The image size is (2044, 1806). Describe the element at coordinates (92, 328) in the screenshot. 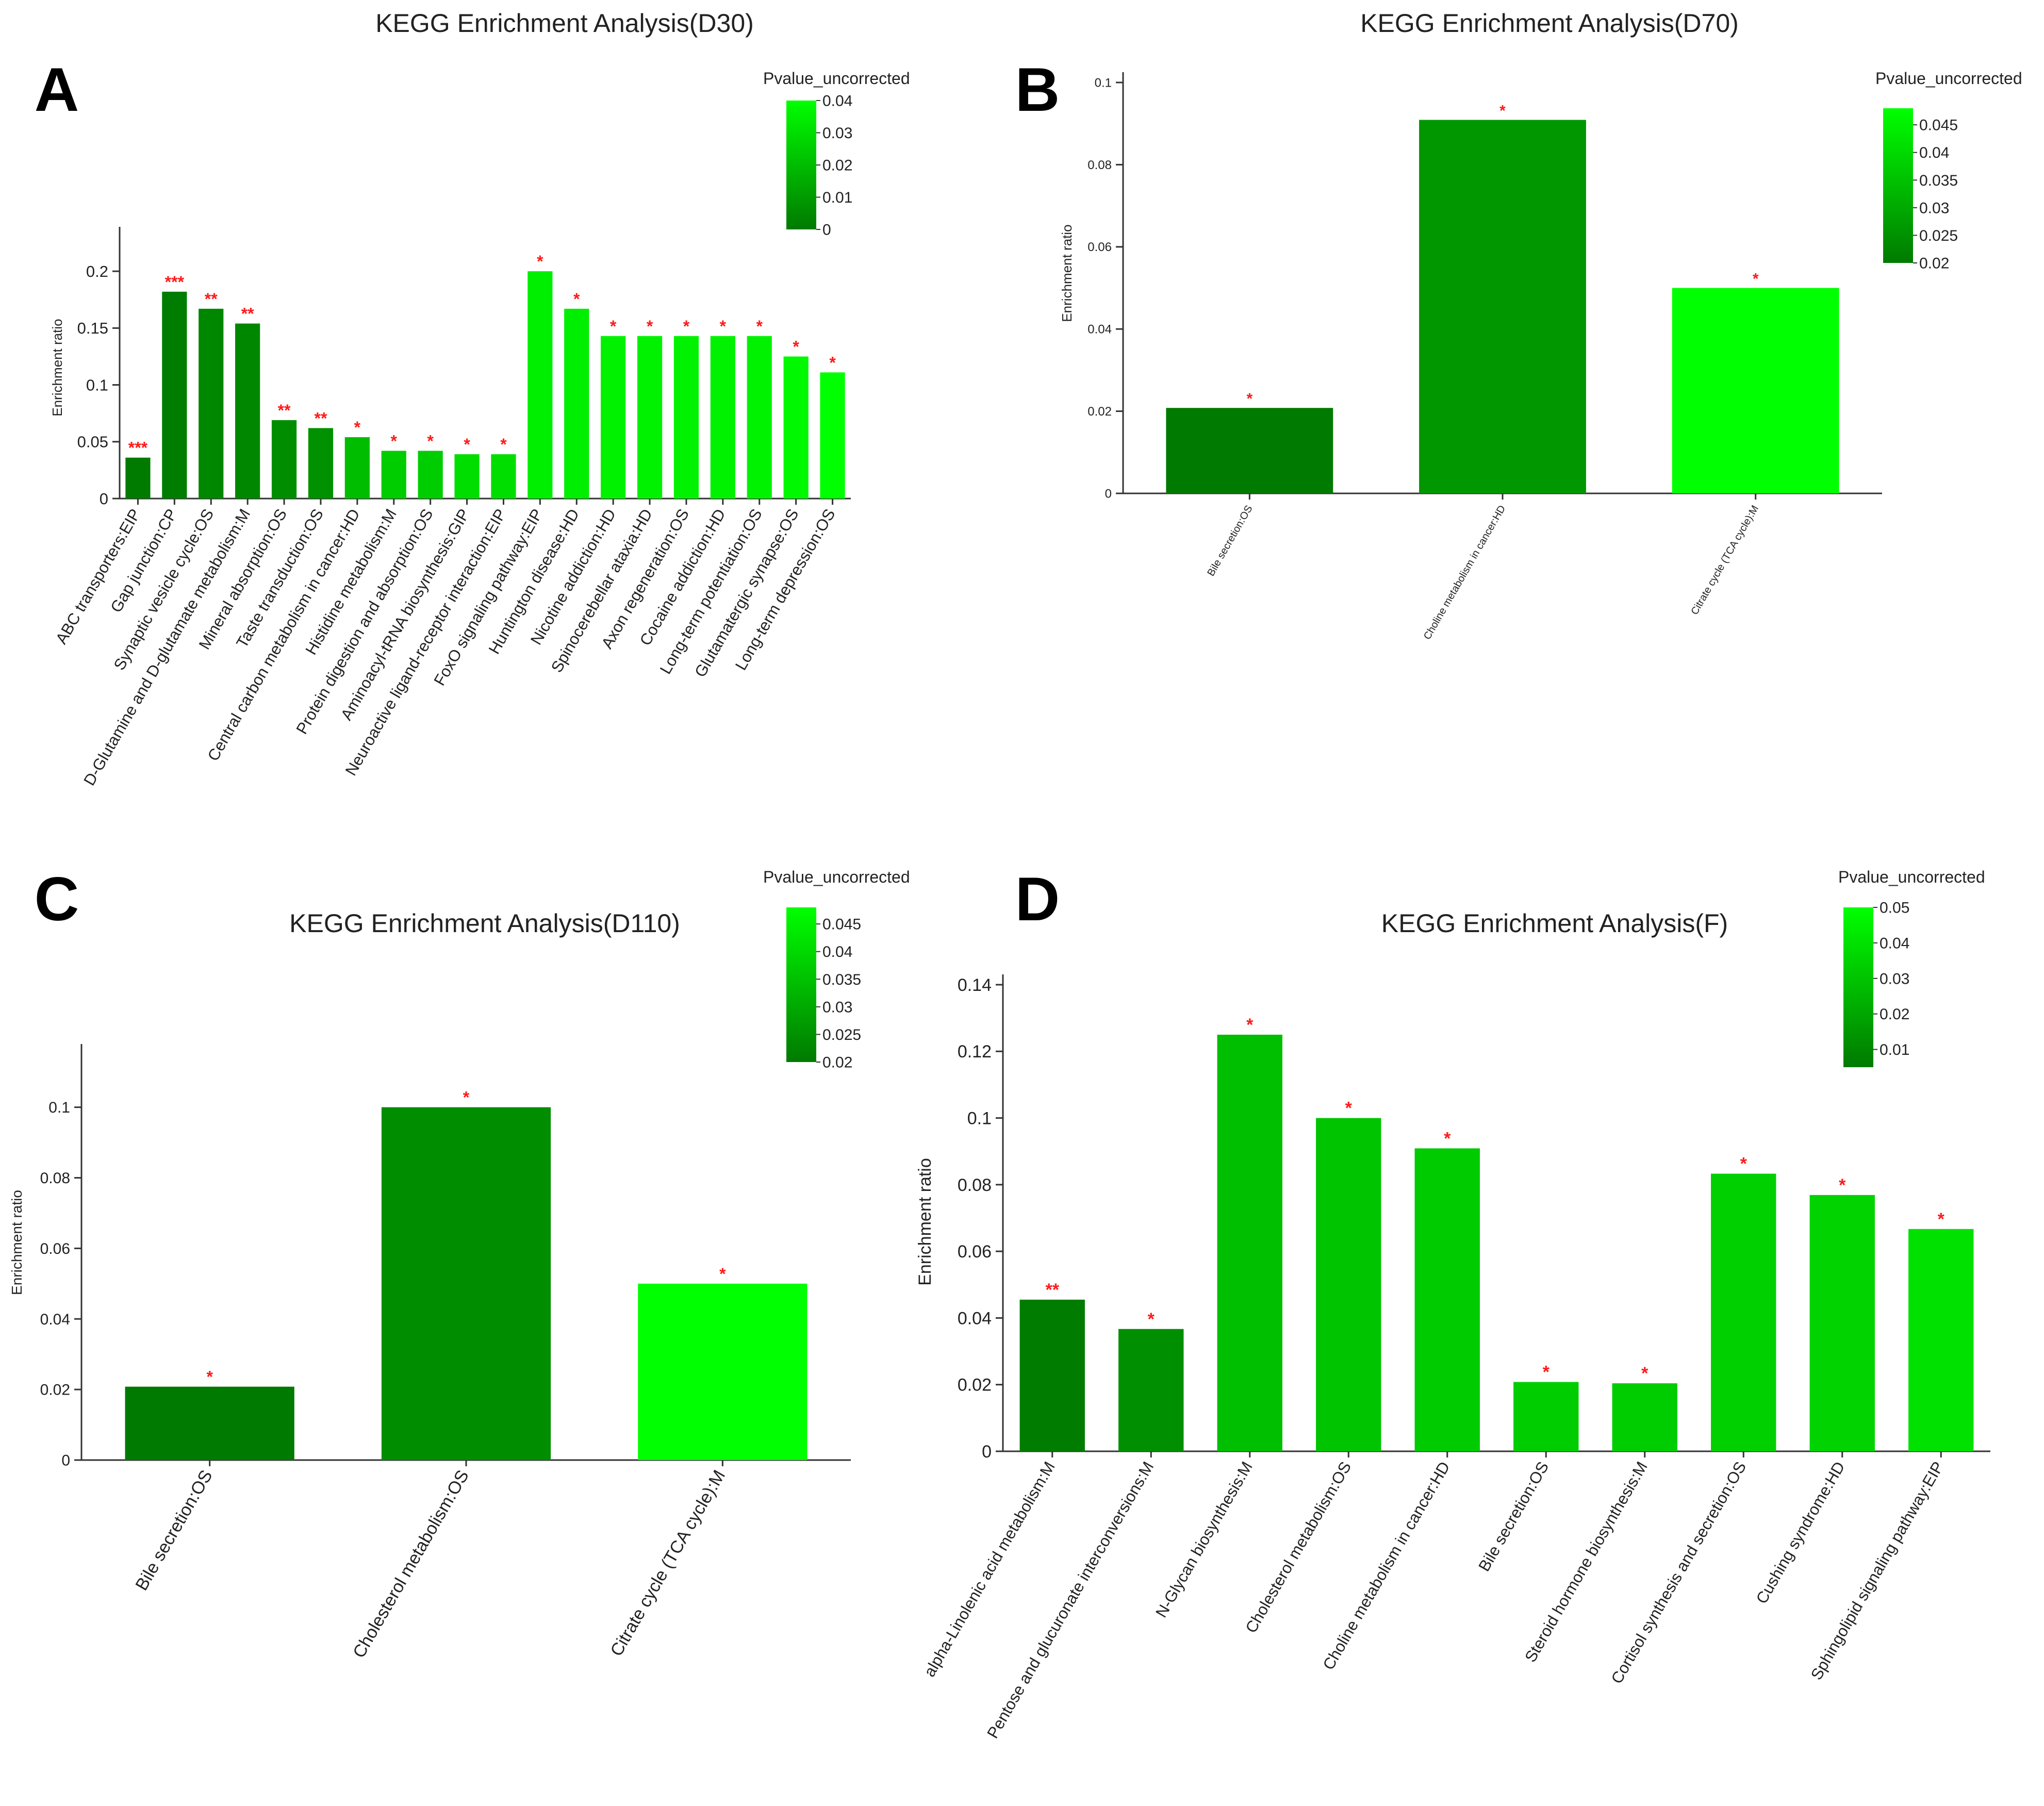

I see `y-tick-label: 0.15` at that location.